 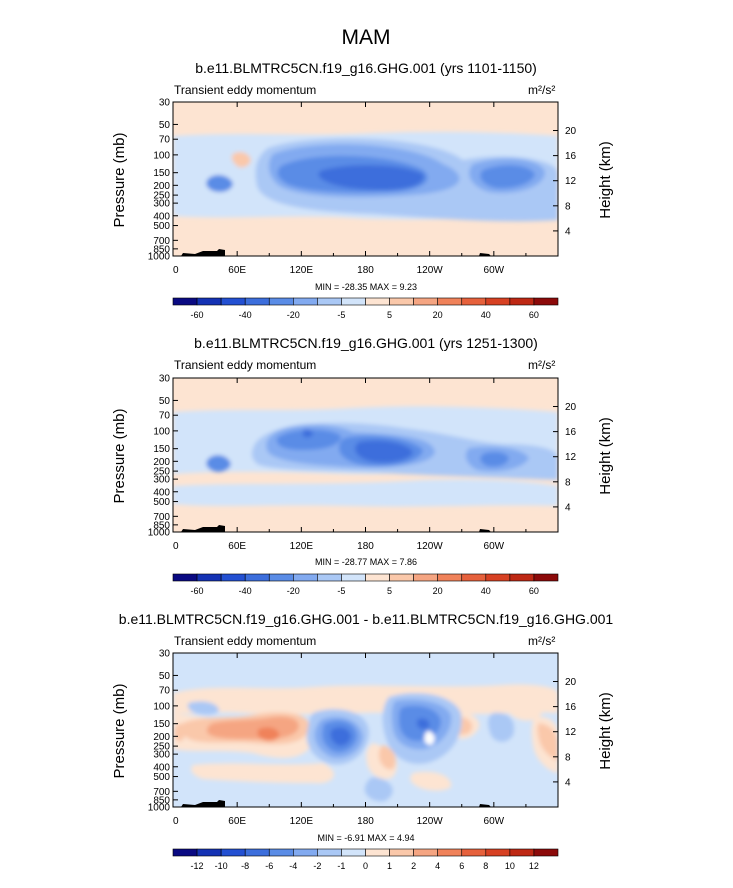 What do you see at coordinates (366, 287) in the screenshot?
I see `panel-1-minmax: MIN = -28.35 MAX = 9.23` at bounding box center [366, 287].